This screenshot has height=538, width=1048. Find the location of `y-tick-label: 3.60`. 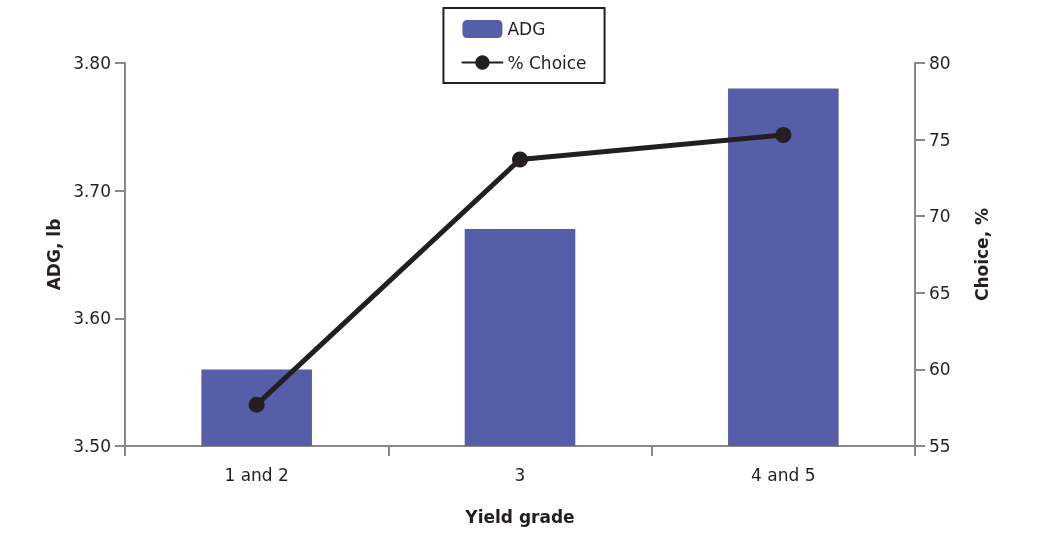

y-tick-label: 3.60 is located at coordinates (92, 318).